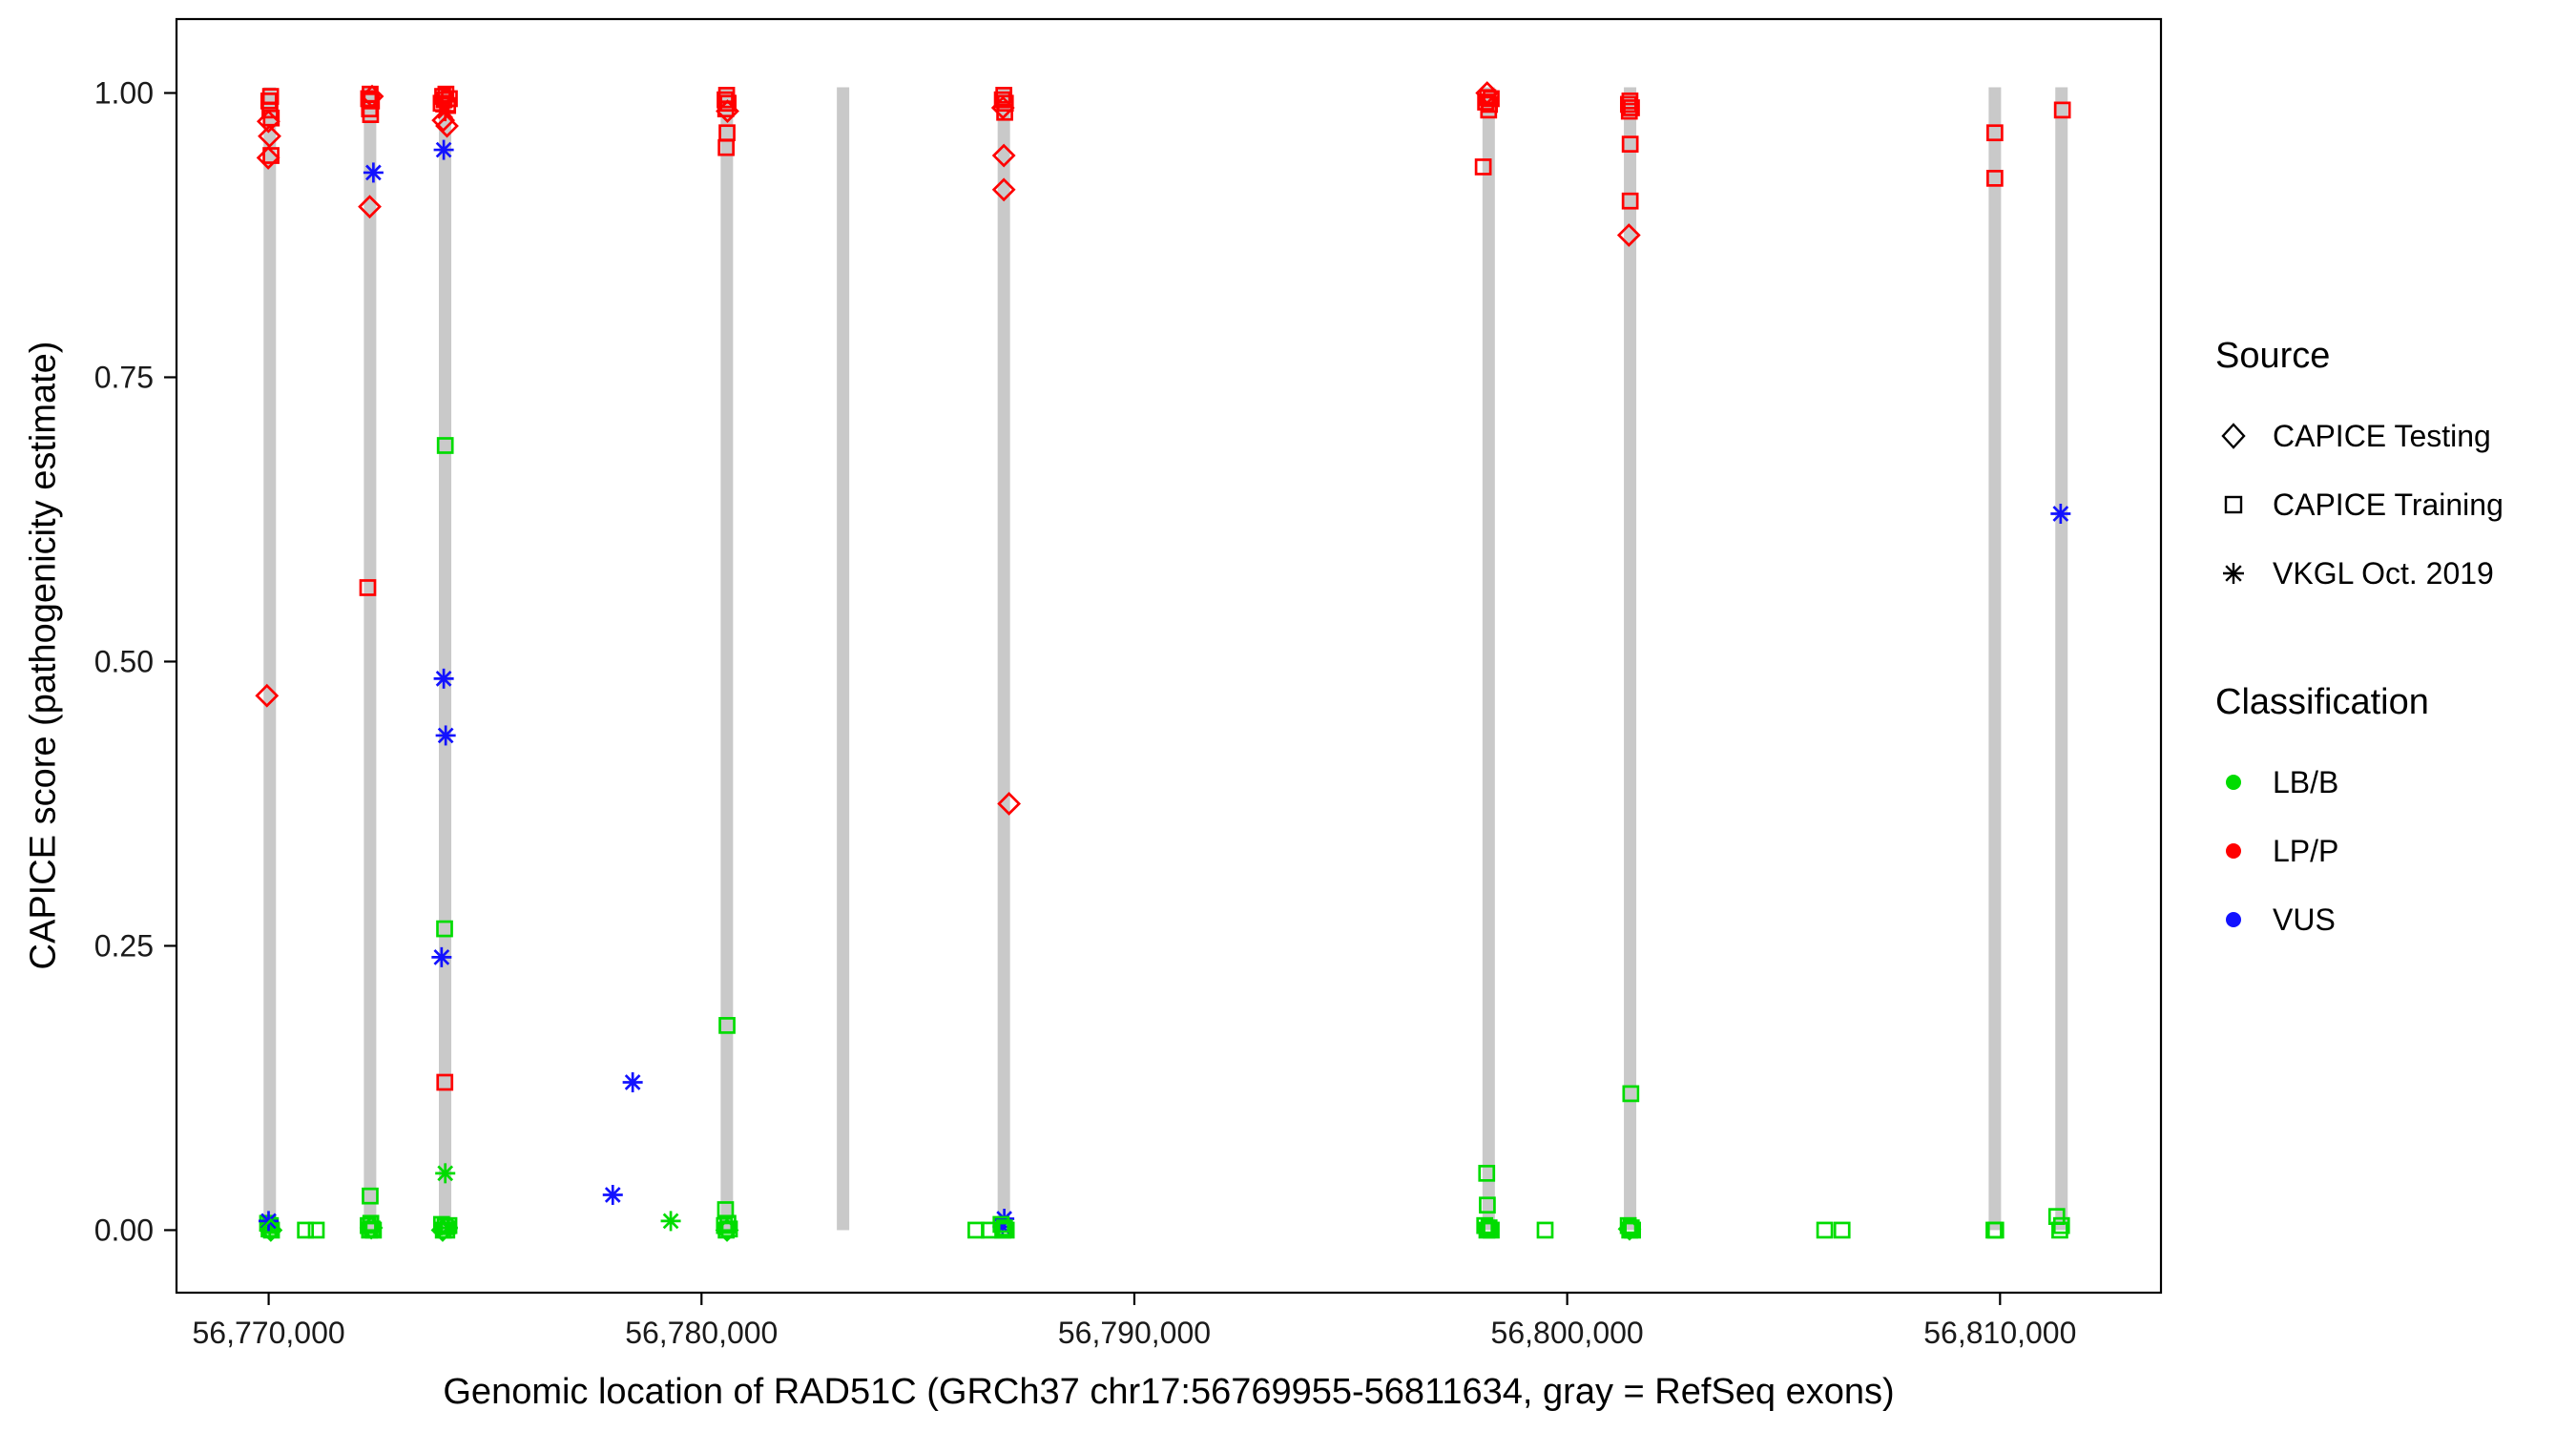  Describe the element at coordinates (701, 1333) in the screenshot. I see `x-tick-label: 56,780,000` at that location.